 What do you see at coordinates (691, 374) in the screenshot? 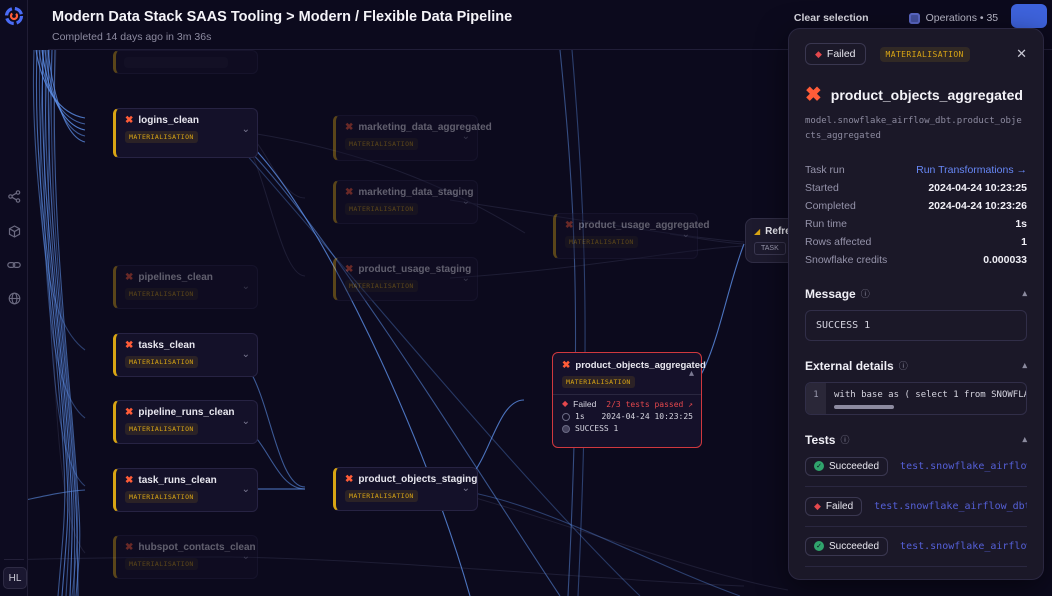
I see `chevron-up-icon` at bounding box center [691, 374].